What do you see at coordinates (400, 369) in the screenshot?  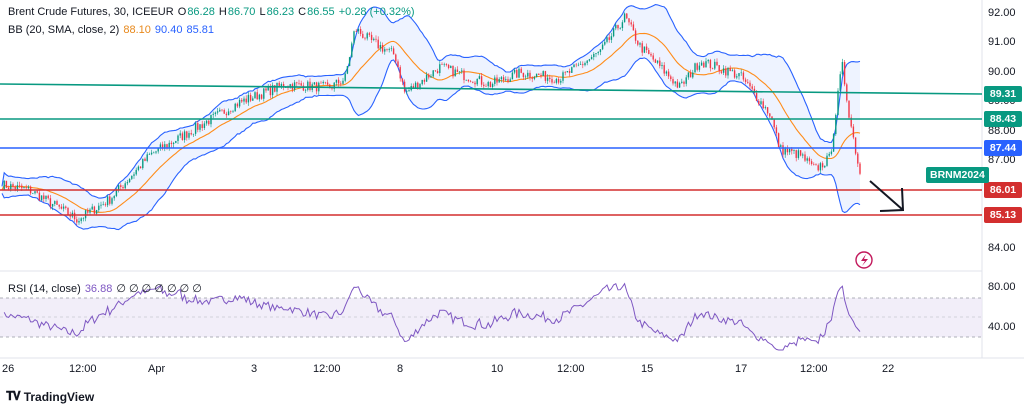 I see `time-axis-label: 8` at bounding box center [400, 369].